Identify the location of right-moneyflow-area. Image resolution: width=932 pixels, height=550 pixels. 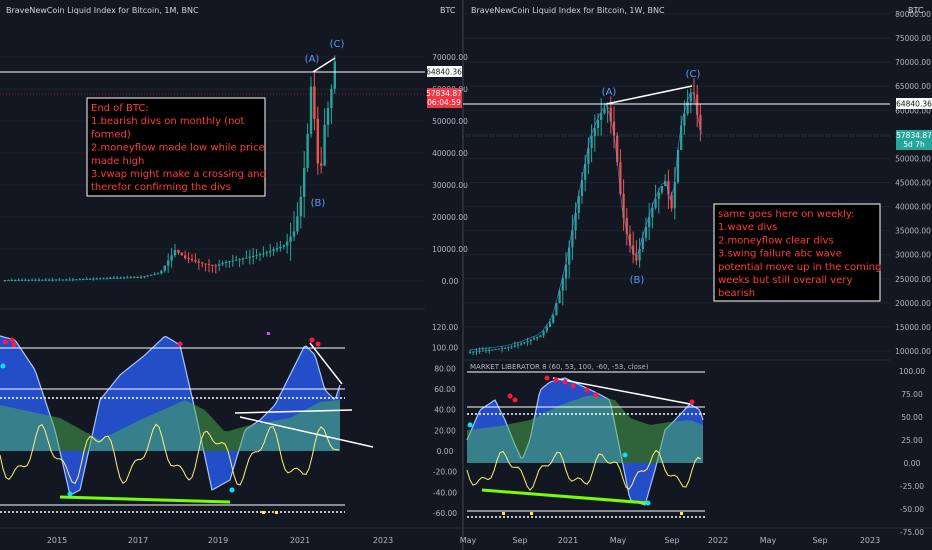
(585, 429).